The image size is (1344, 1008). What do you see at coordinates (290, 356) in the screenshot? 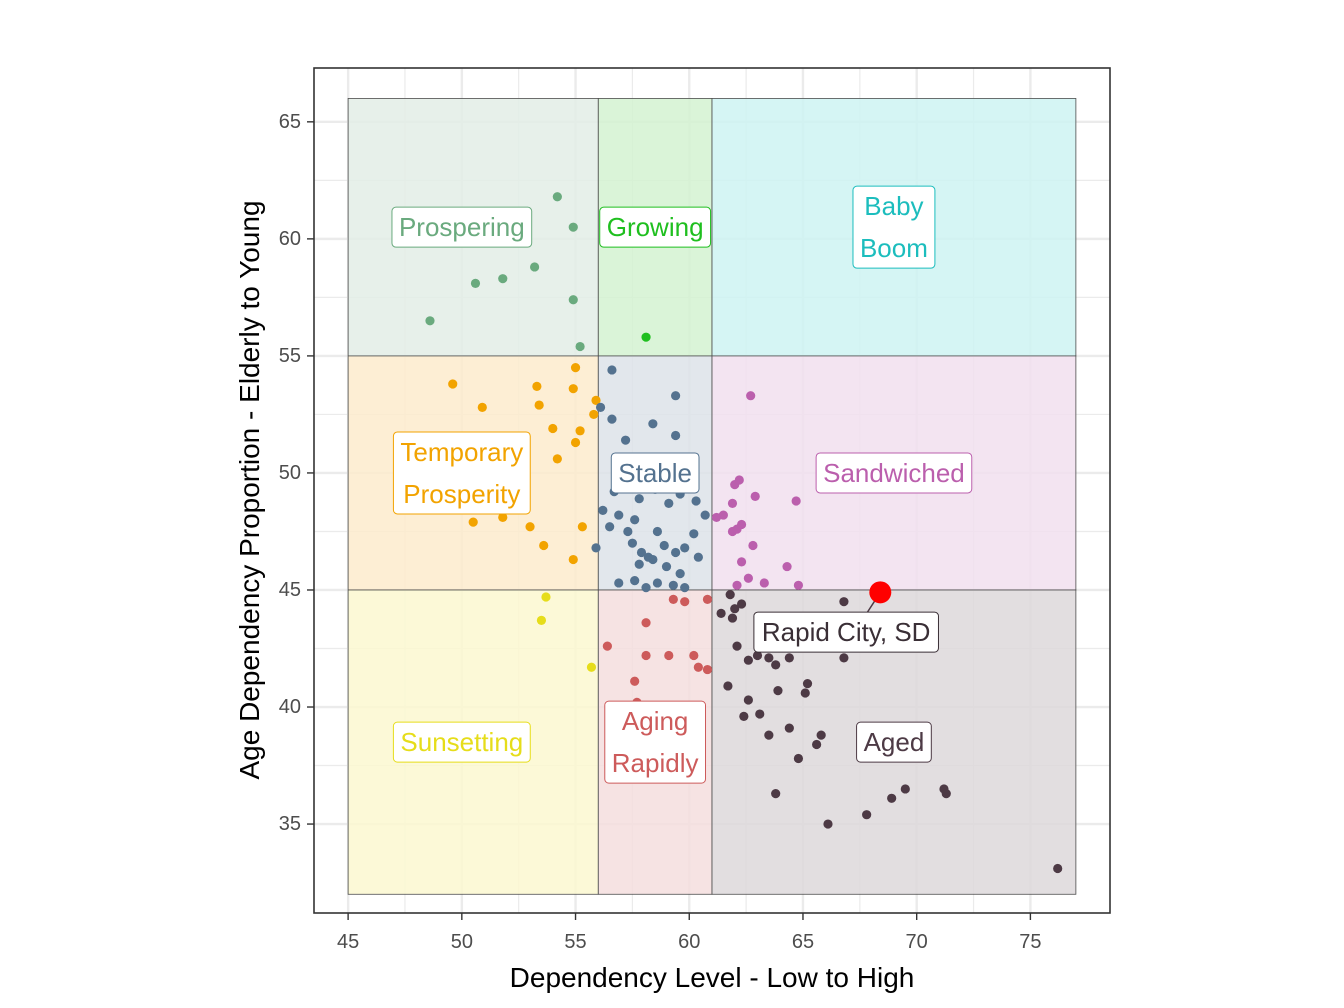
I see `y-tick-label: 55` at bounding box center [290, 356].